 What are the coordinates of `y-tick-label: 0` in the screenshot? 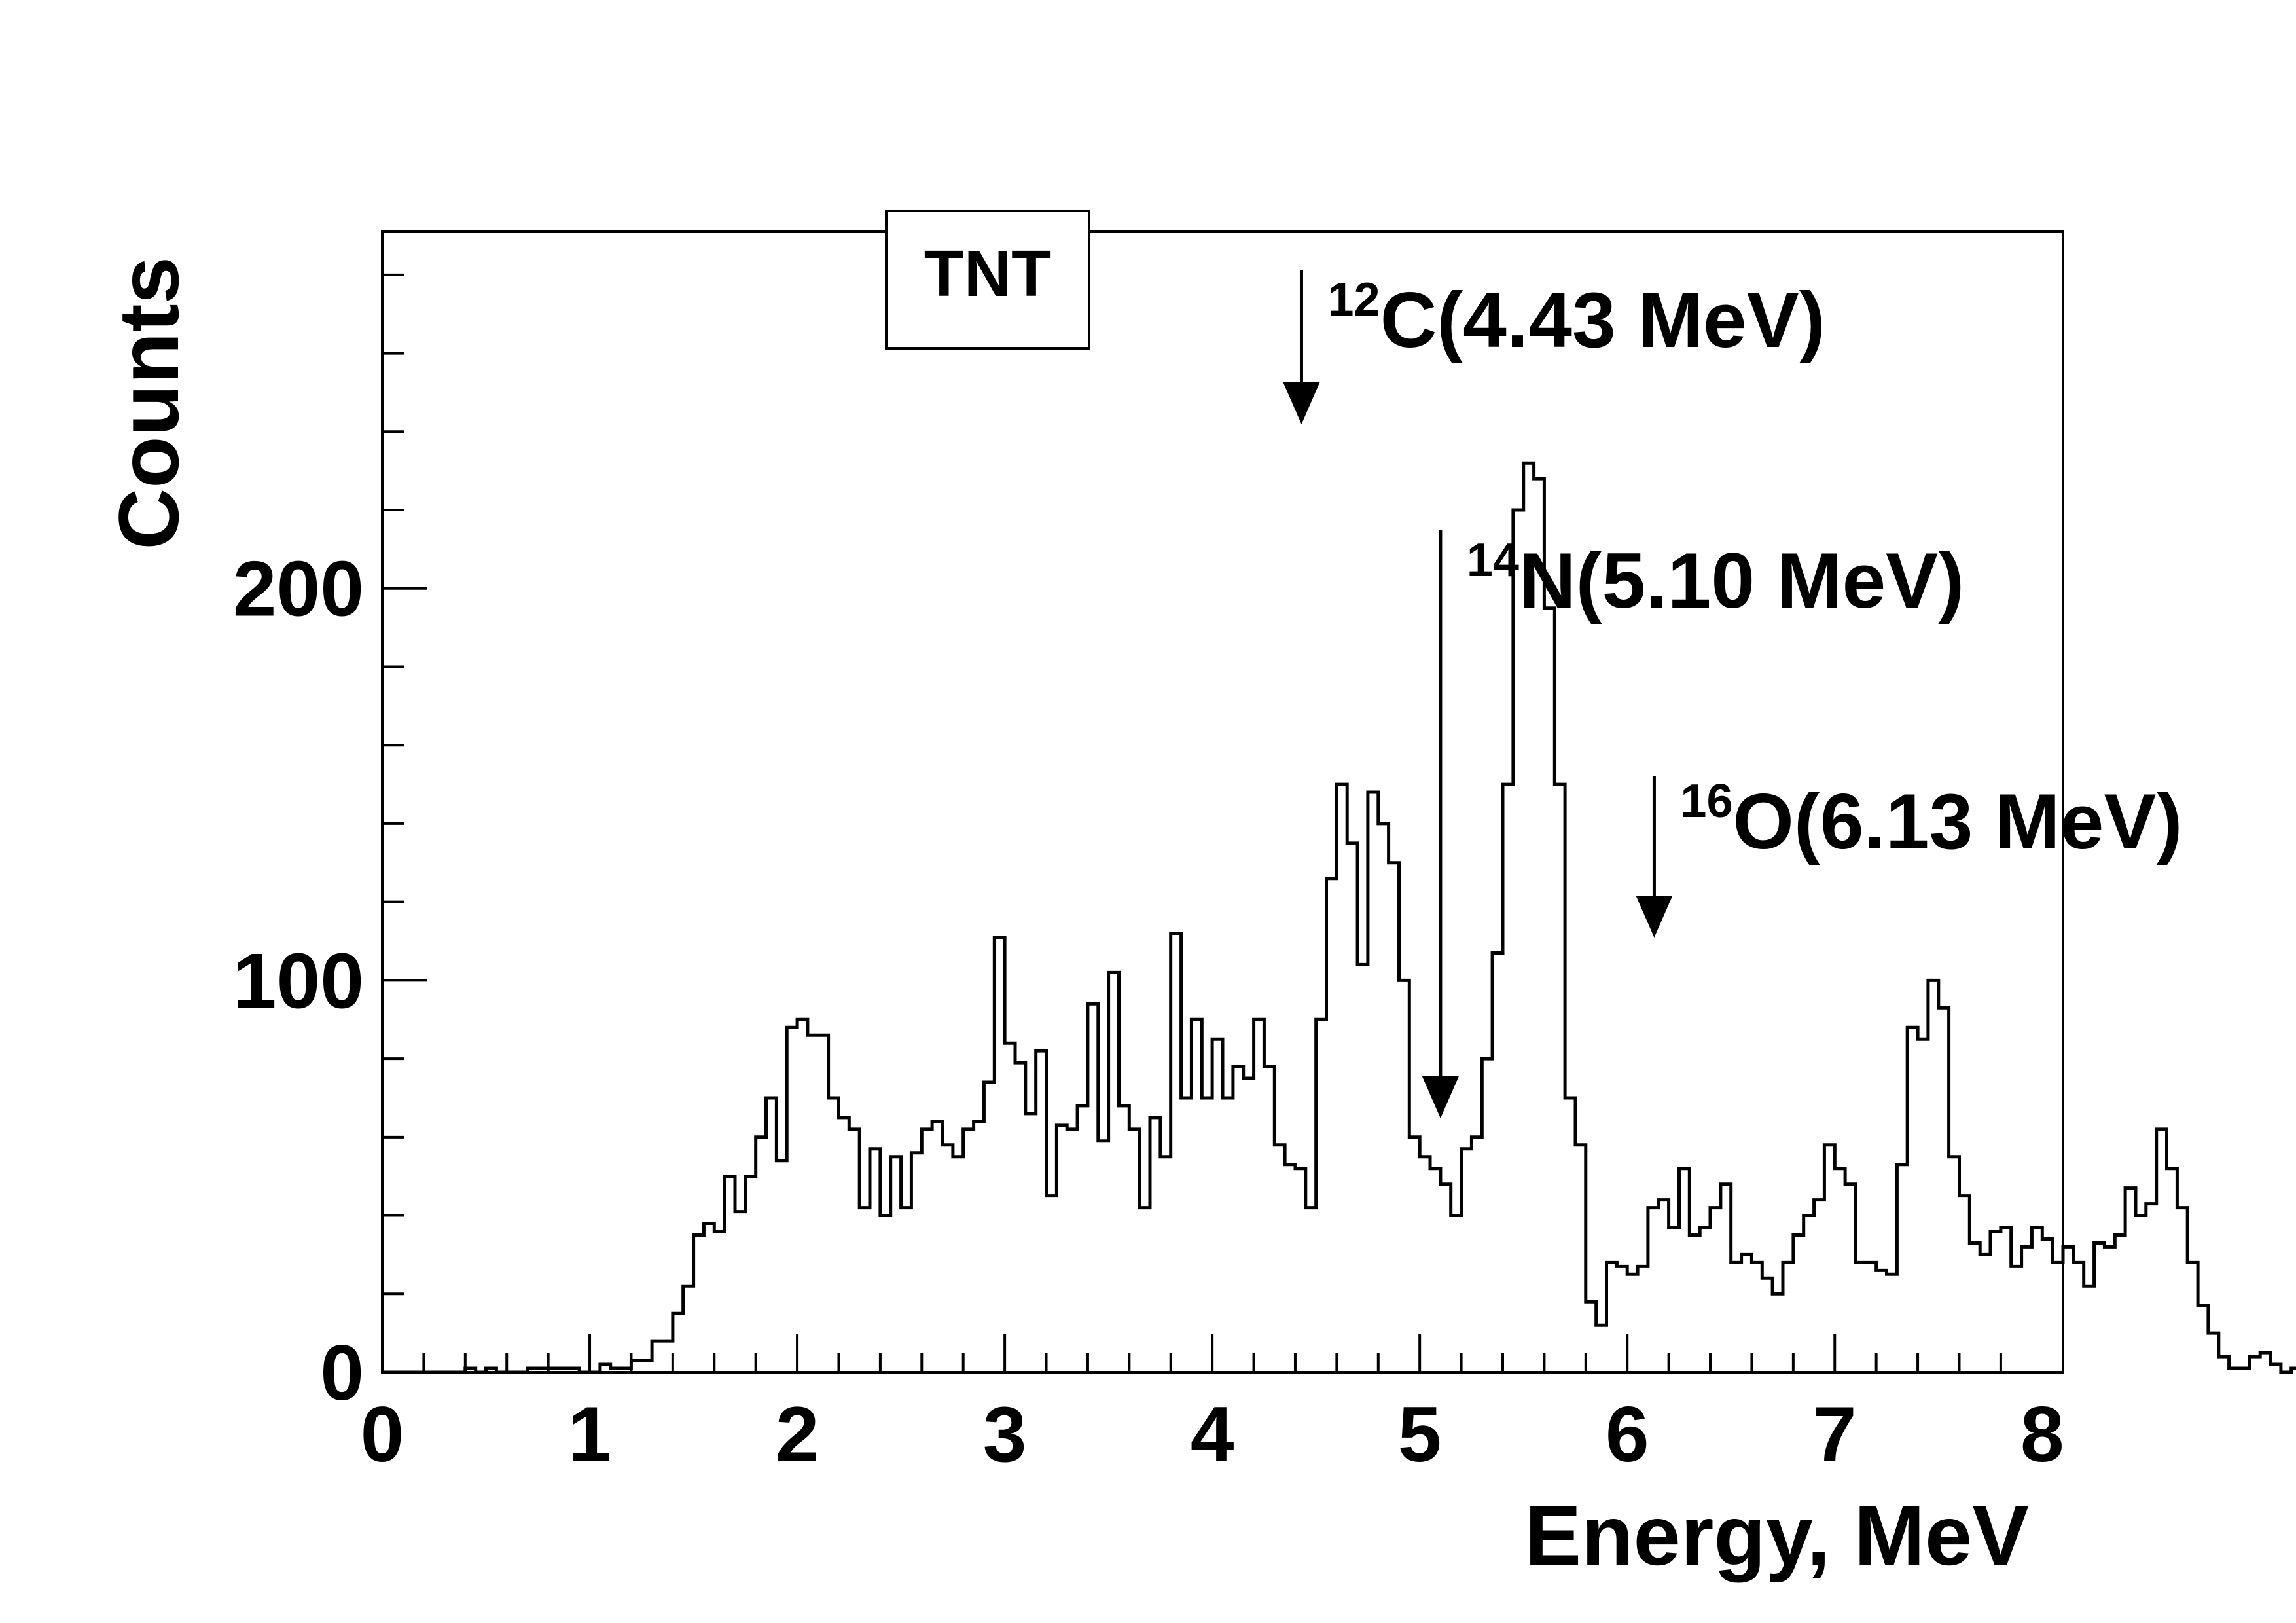 It's located at (342, 1373).